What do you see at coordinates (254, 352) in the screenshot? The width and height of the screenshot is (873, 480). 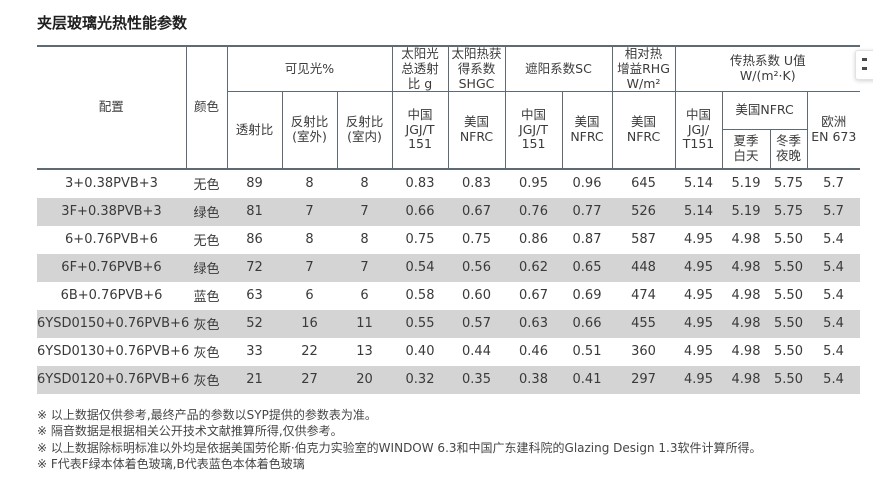 I see `value-cell: 33` at bounding box center [254, 352].